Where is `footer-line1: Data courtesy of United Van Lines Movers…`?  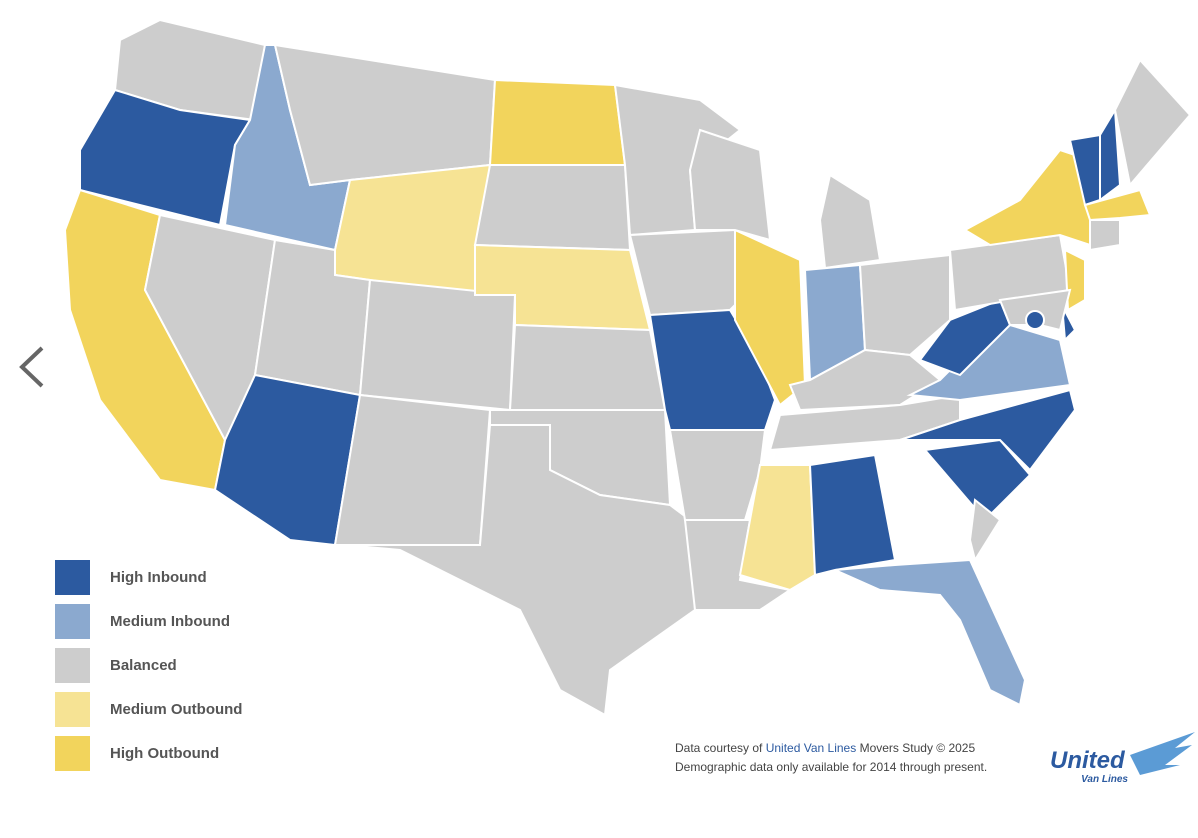 footer-line1: Data courtesy of United Van Lines Movers… is located at coordinates (825, 748).